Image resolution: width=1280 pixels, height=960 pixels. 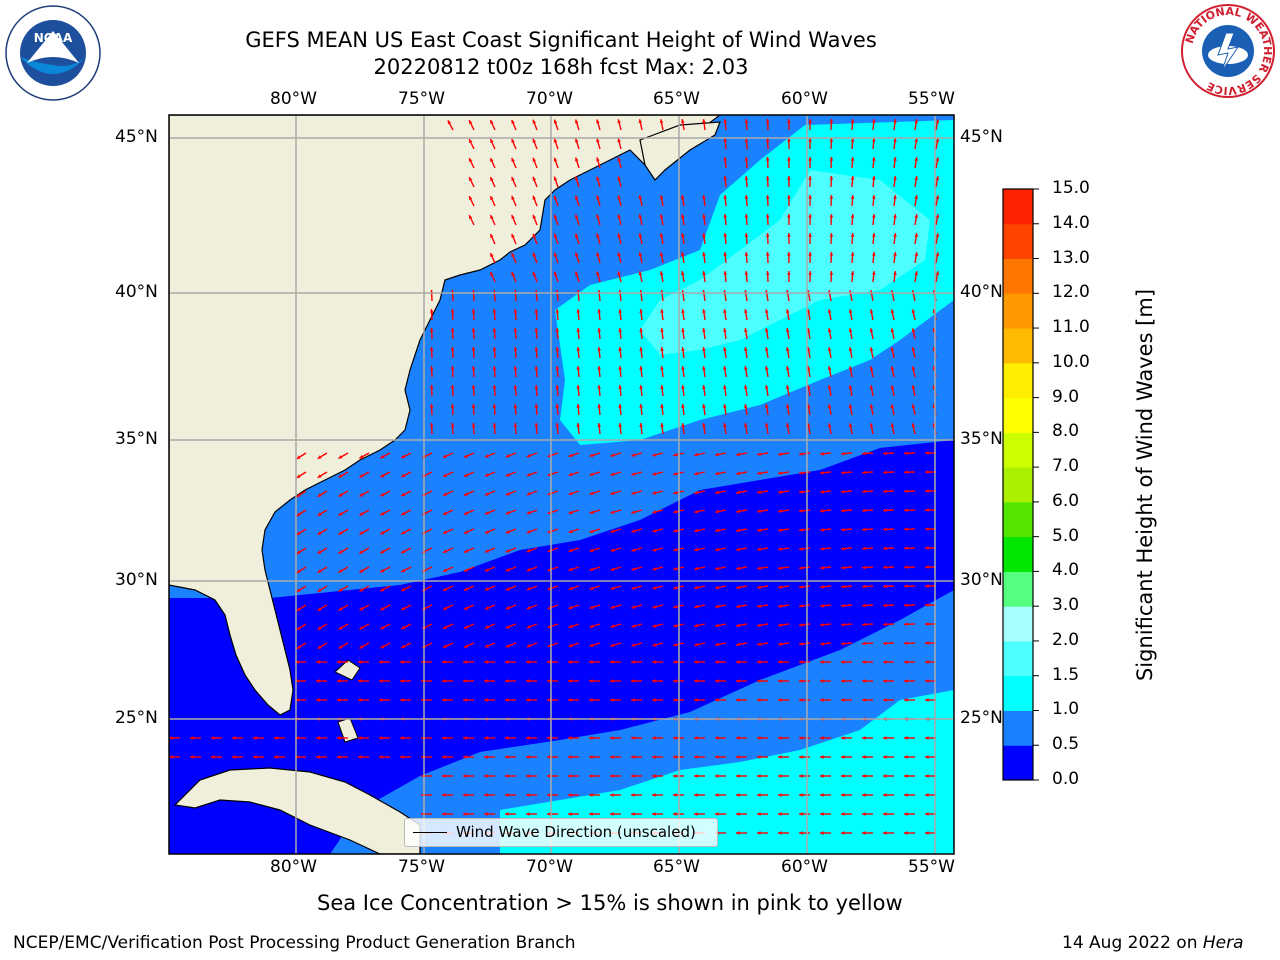 What do you see at coordinates (1071, 222) in the screenshot?
I see `colorbar-tick-label: 14.0` at bounding box center [1071, 222].